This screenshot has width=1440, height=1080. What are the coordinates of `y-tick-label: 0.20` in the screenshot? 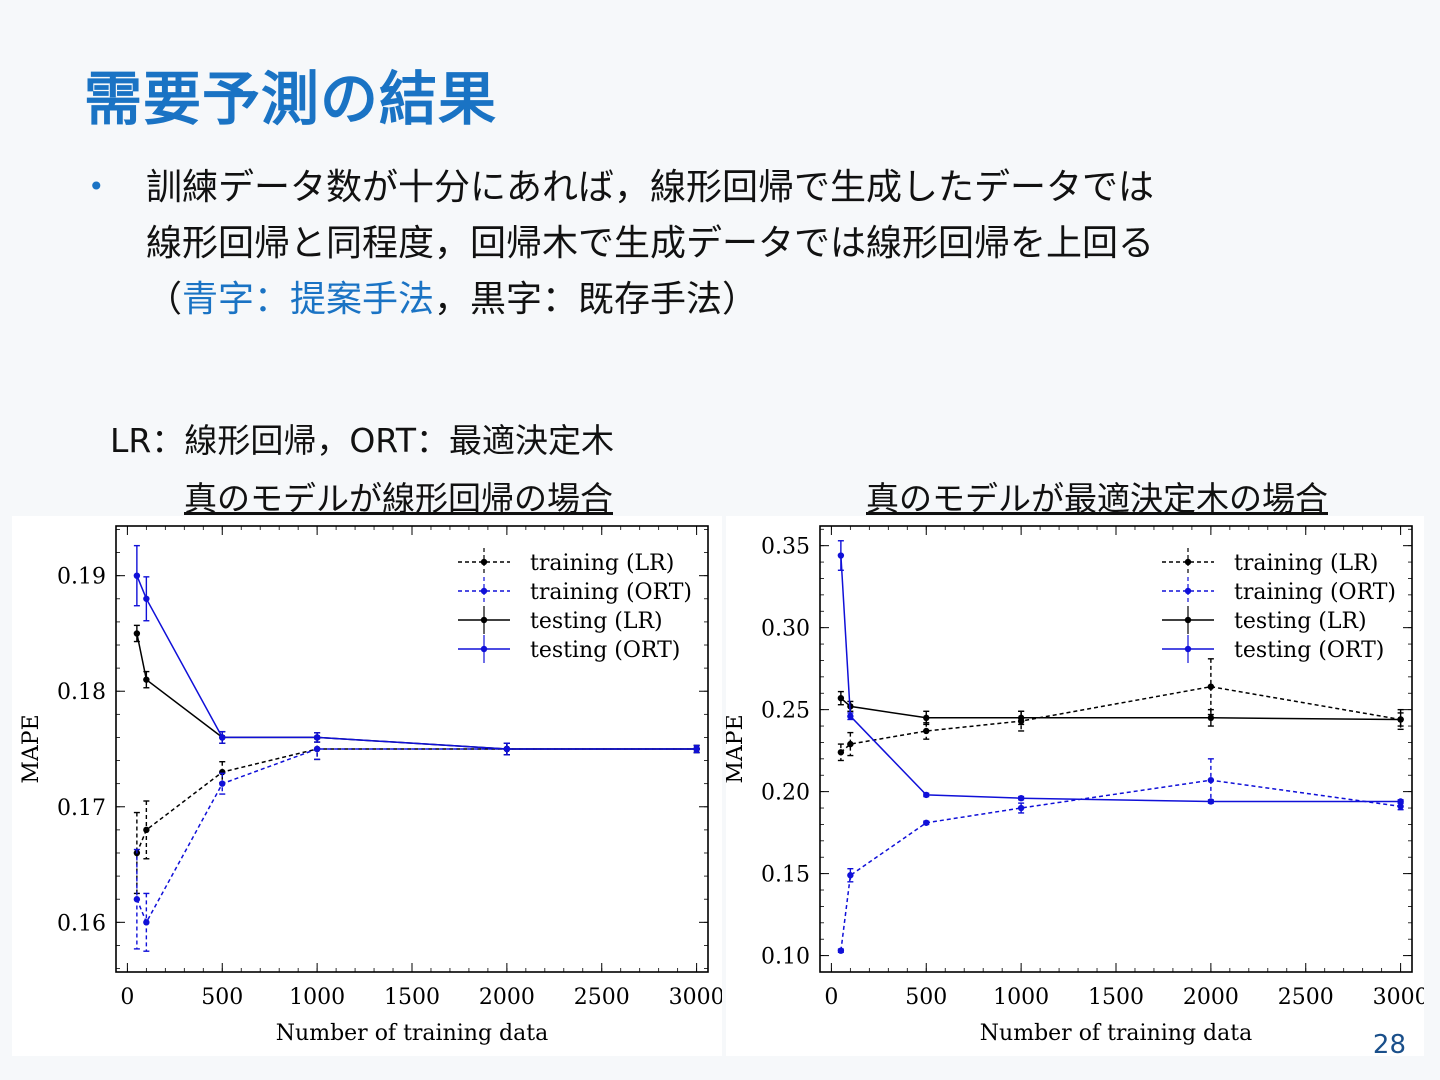 It's located at (785, 793).